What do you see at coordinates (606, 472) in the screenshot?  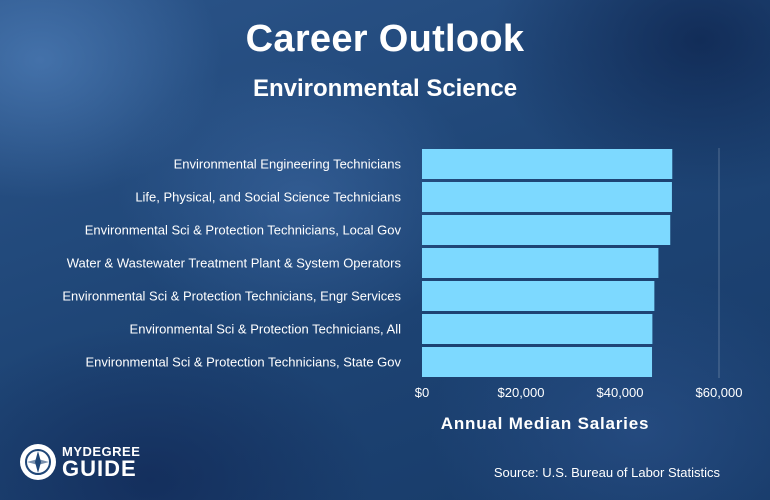 I see `source-note: Source: U.S. Bureau of Labor Statistics` at bounding box center [606, 472].